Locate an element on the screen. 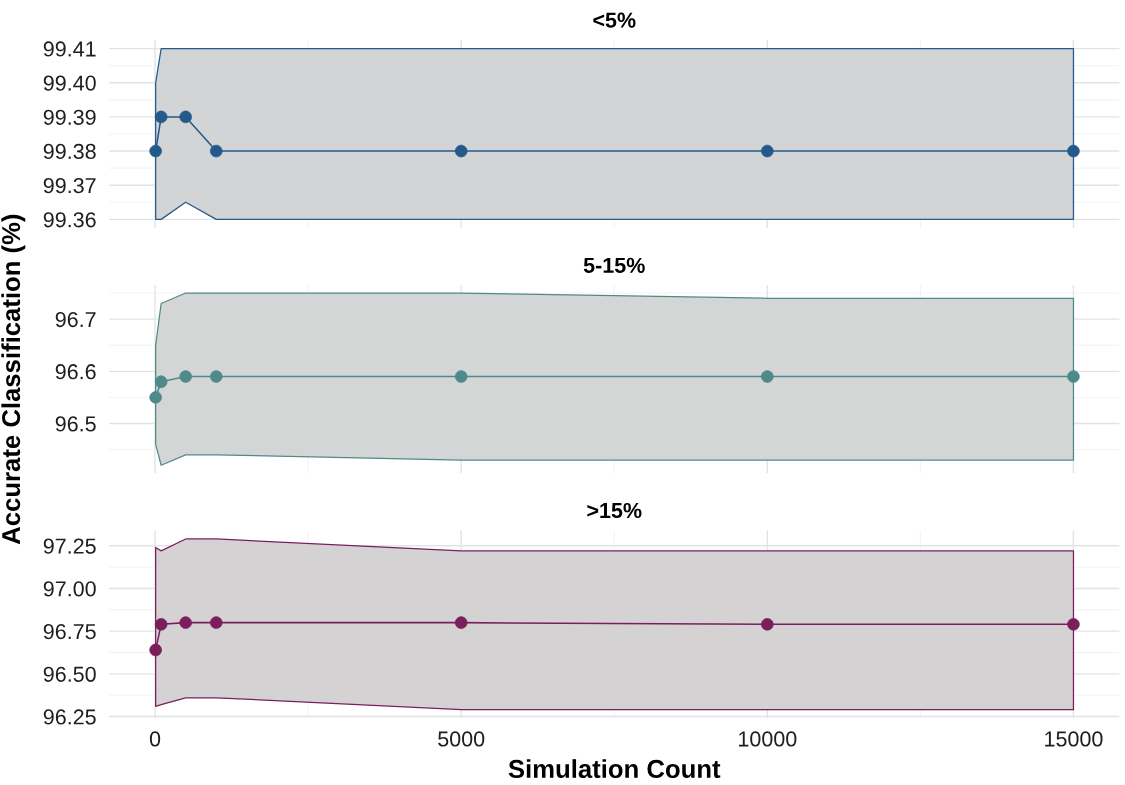 This screenshot has height=785, width=1125. y-tick-label: 99.36 is located at coordinates (69, 220).